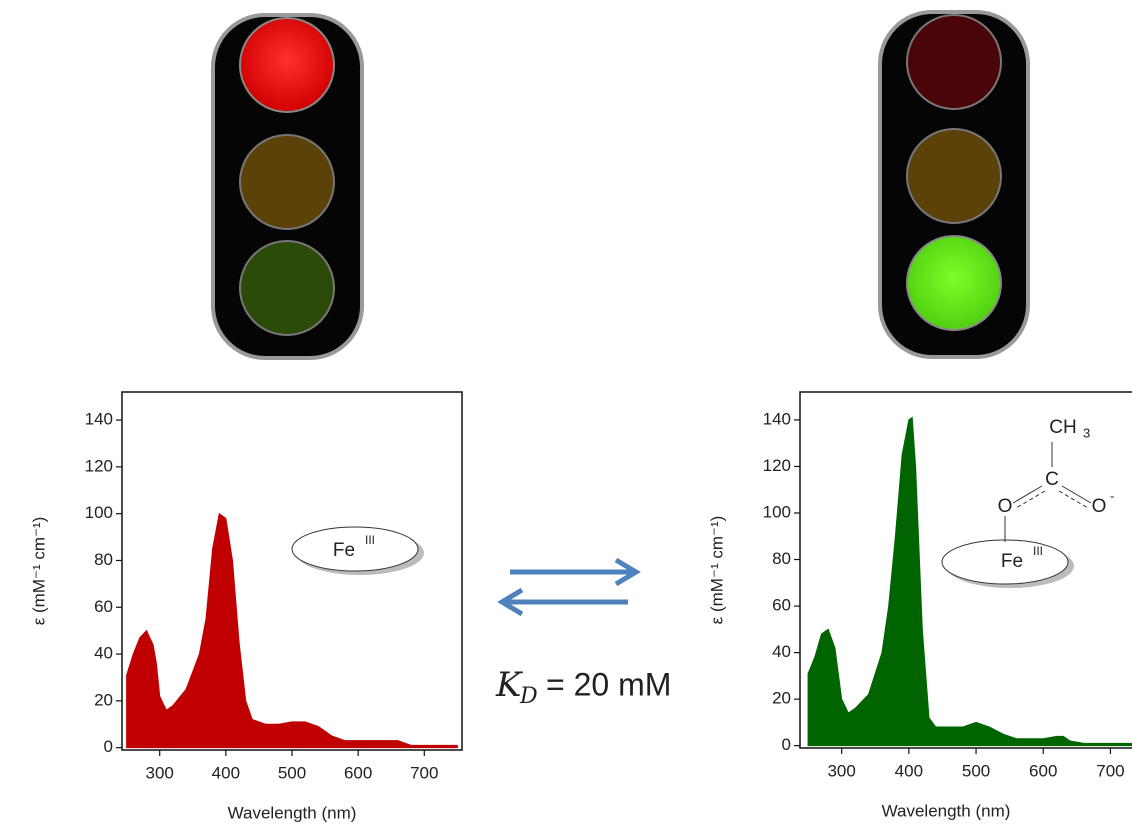 This screenshot has height=826, width=1132. I want to click on carbon-label: C, so click(1052, 479).